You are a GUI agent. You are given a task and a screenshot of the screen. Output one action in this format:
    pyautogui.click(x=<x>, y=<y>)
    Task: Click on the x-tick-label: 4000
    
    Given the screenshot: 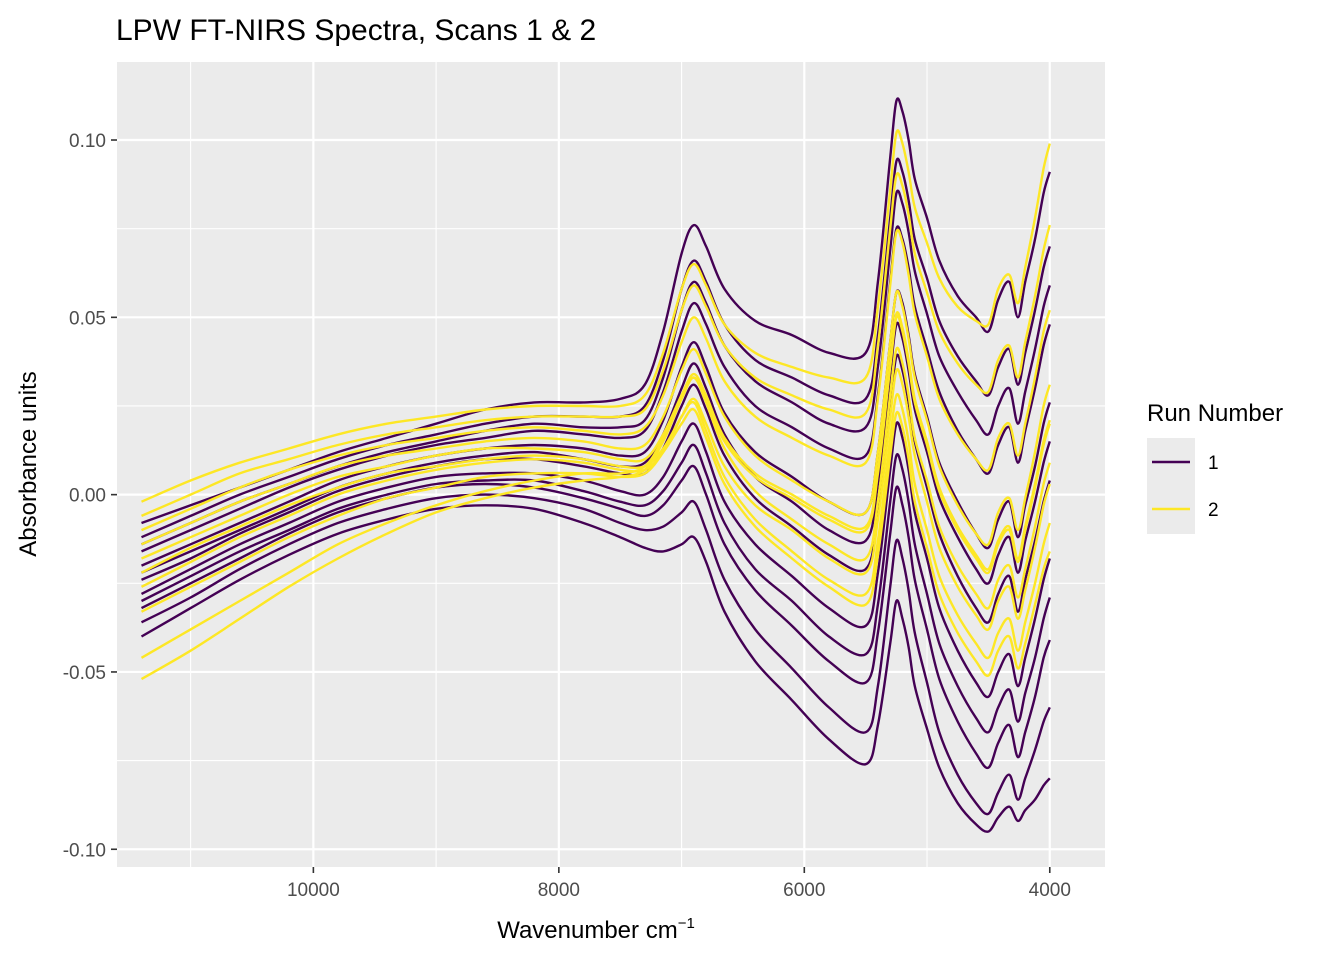 What is the action you would take?
    pyautogui.click(x=1050, y=890)
    